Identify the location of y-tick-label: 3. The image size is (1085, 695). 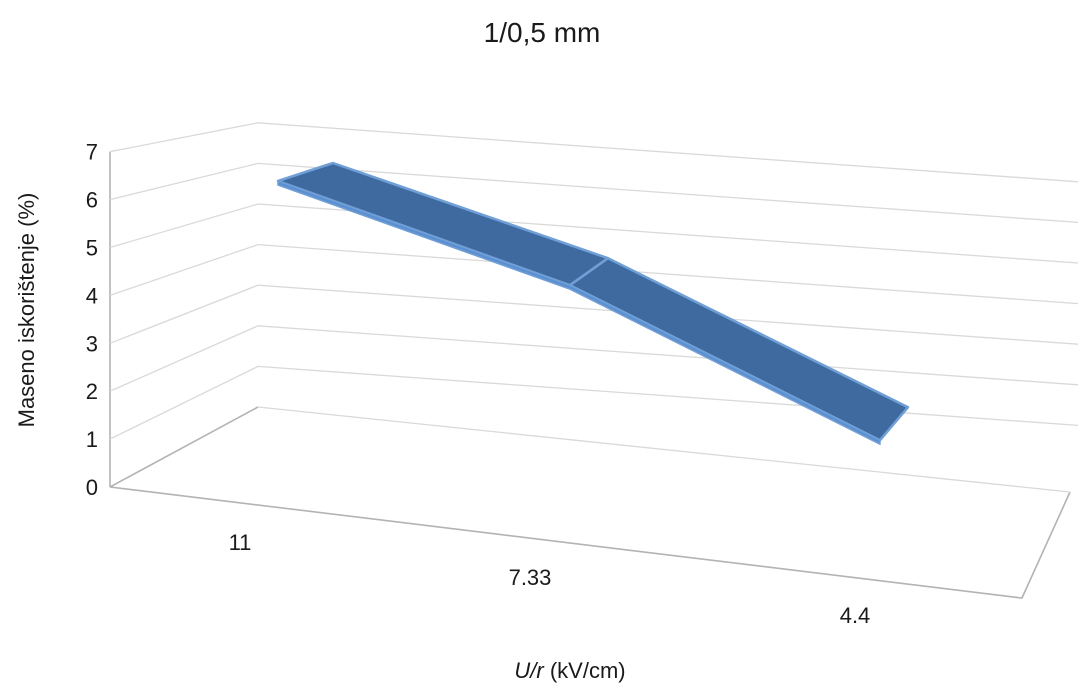
(92, 343).